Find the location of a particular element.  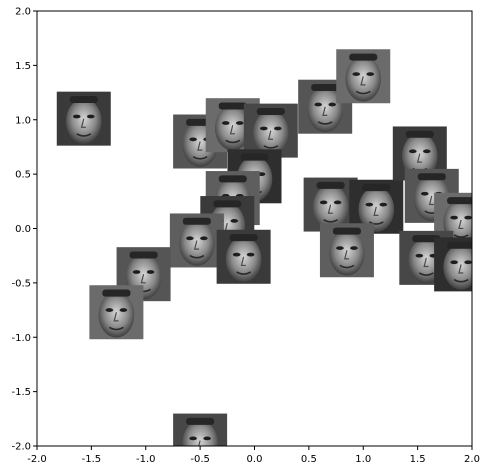

x-tick-label: 1.5 is located at coordinates (418, 459).